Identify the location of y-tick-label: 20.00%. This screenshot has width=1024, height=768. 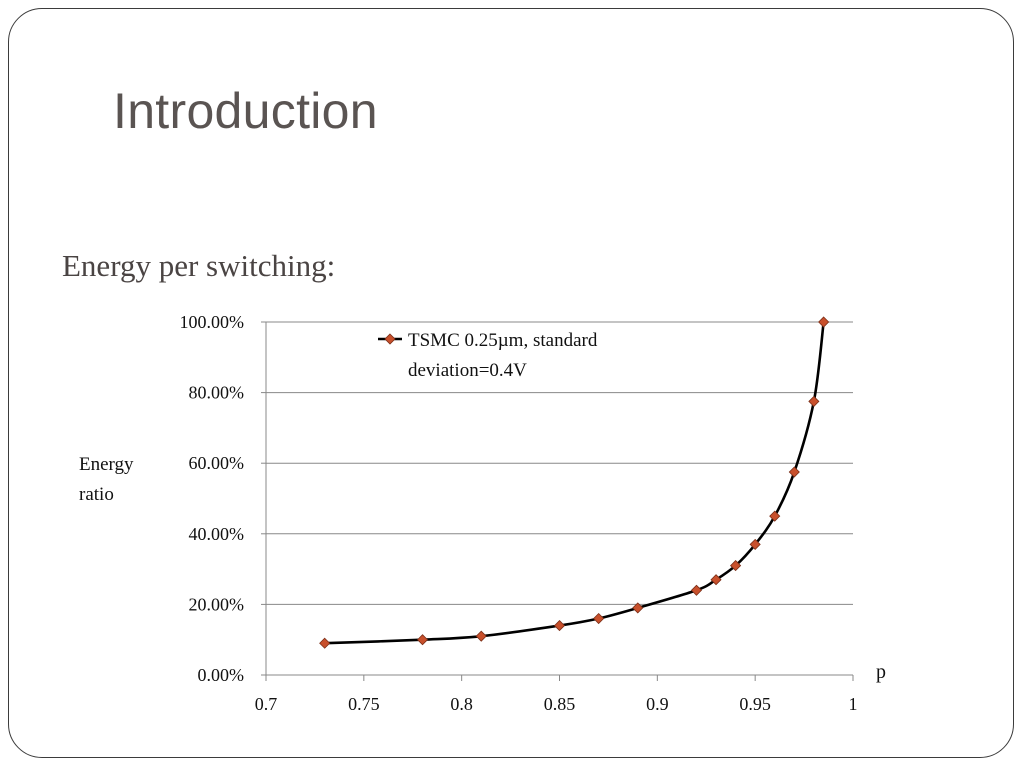
(217, 604).